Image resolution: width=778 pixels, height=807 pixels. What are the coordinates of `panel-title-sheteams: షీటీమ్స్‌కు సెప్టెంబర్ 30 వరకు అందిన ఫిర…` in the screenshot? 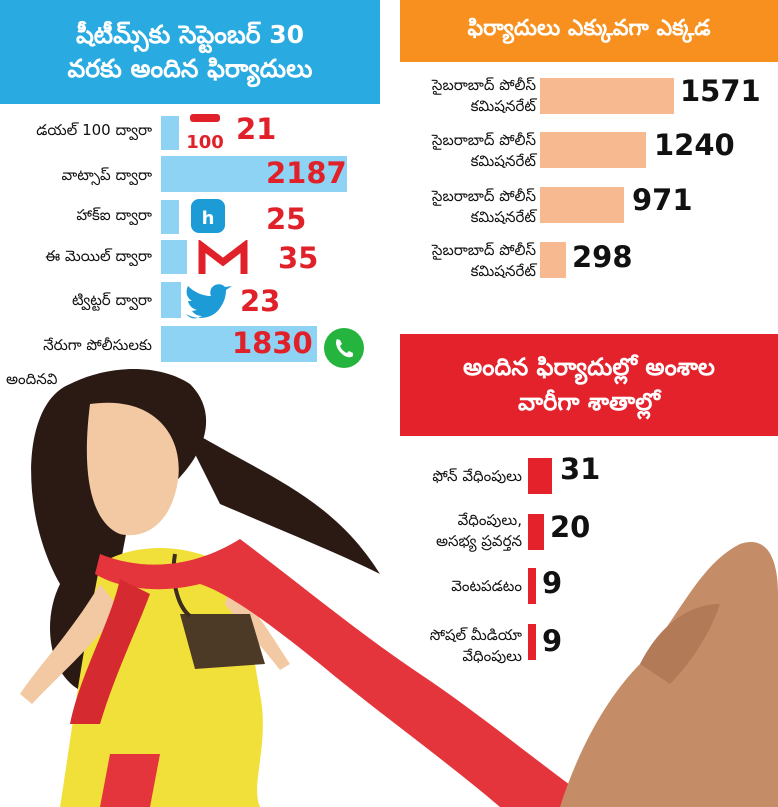 It's located at (190, 52).